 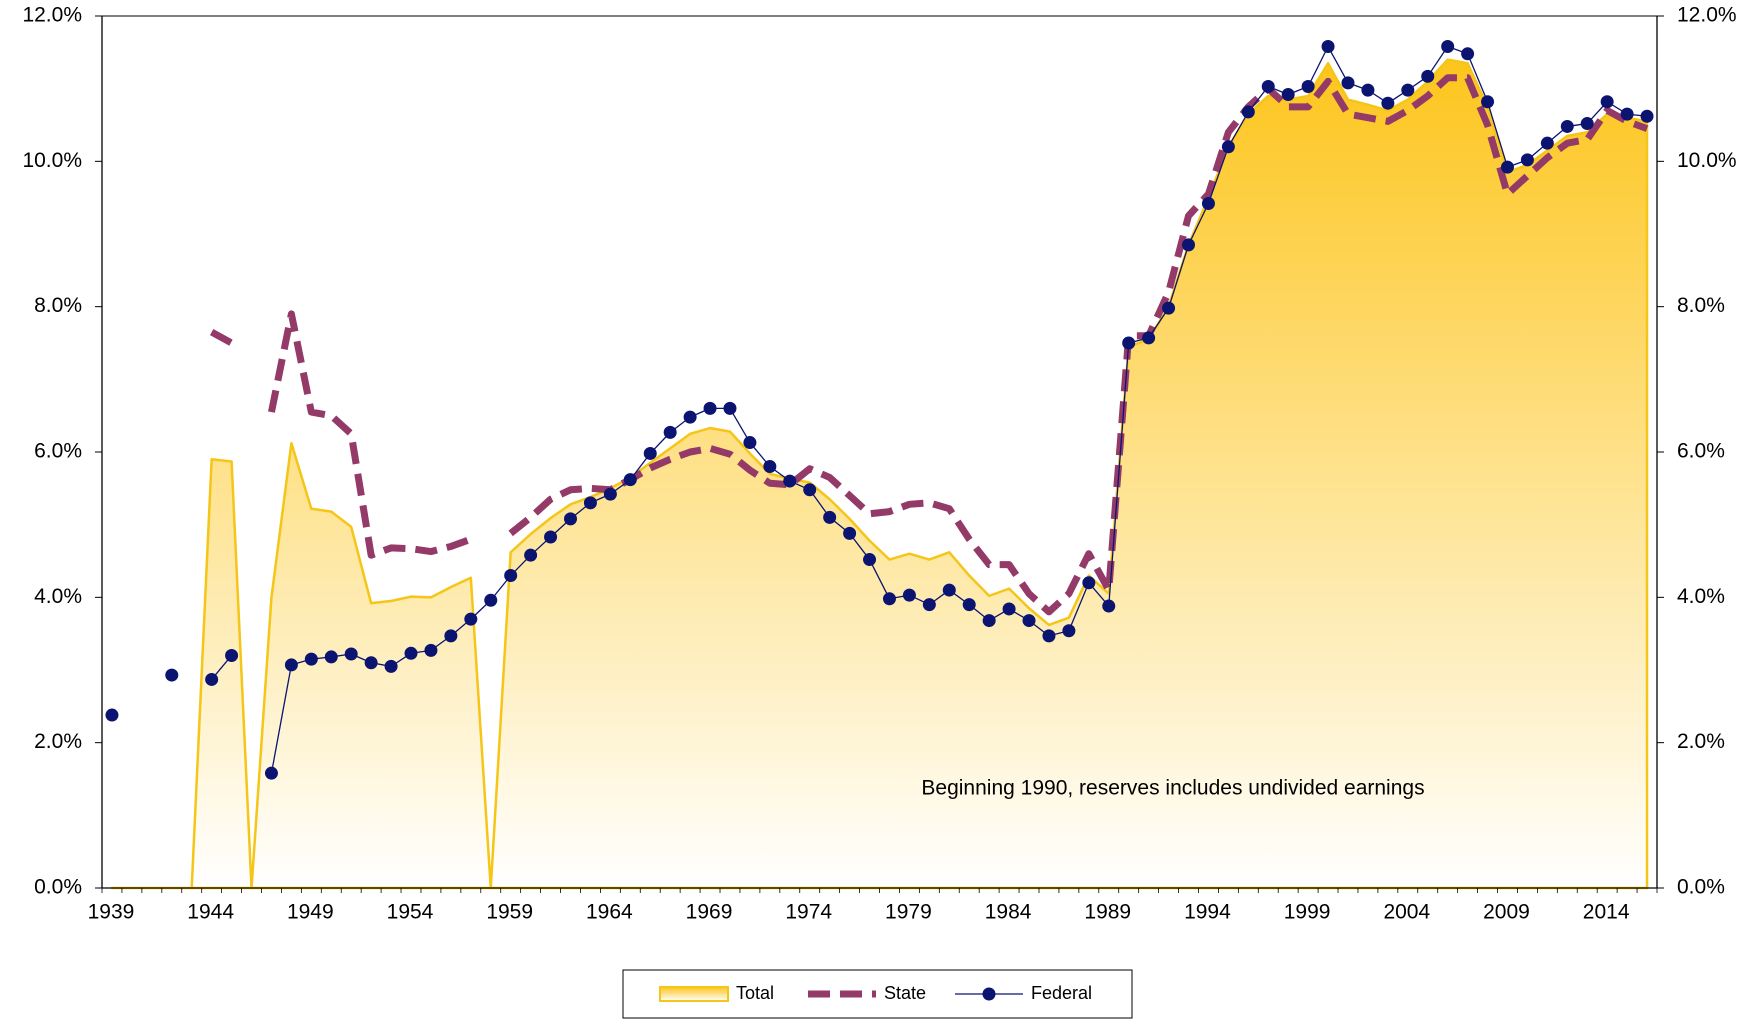 I want to click on y-tick-label: 6.0%, so click(x=58, y=451).